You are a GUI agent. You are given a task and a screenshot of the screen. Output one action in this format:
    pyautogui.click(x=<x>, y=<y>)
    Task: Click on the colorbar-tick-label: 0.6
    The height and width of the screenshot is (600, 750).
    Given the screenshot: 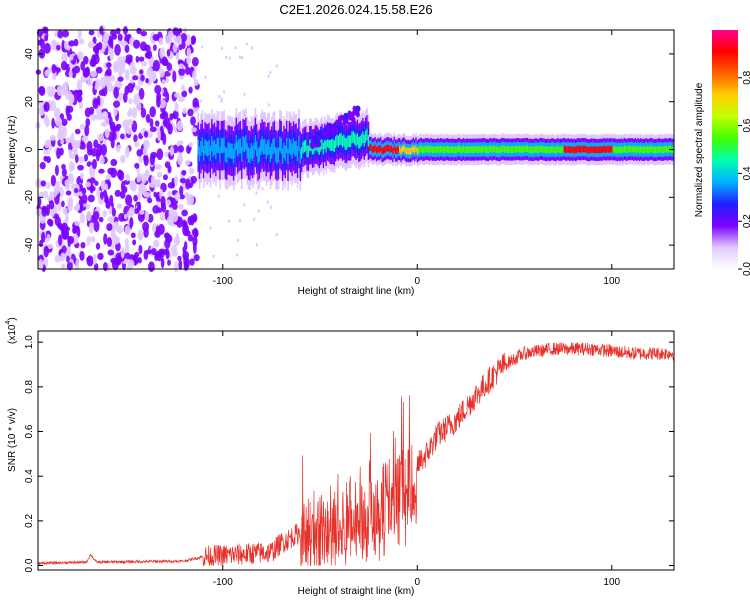 What is the action you would take?
    pyautogui.click(x=746, y=125)
    